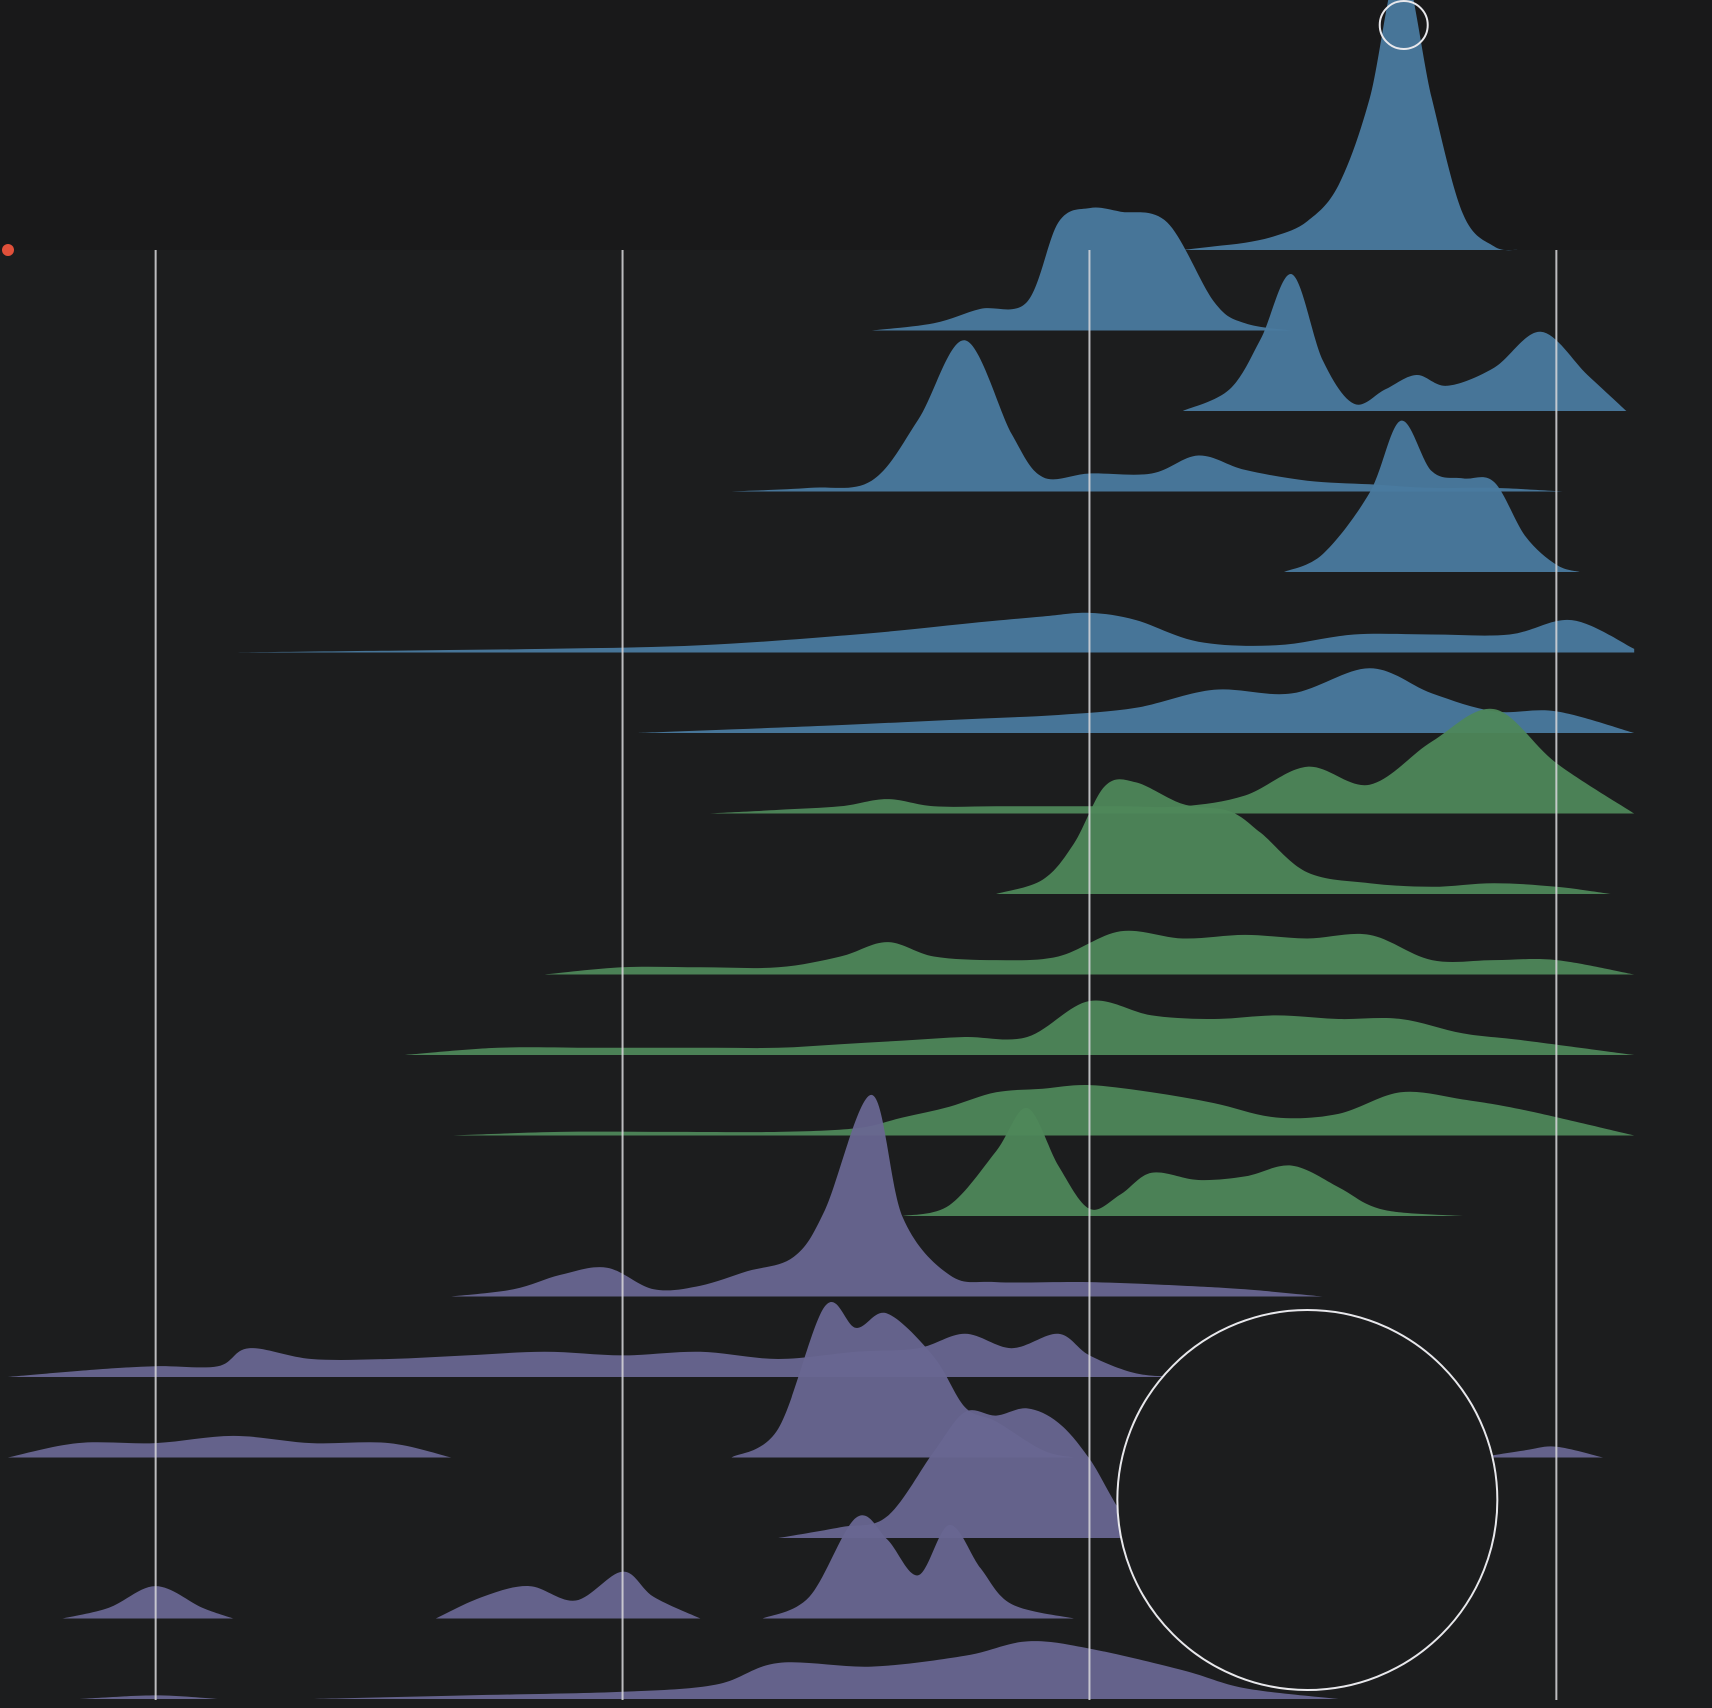 The image size is (1712, 1708). What do you see at coordinates (1403, 25) in the screenshot?
I see `peak-circle-marker` at bounding box center [1403, 25].